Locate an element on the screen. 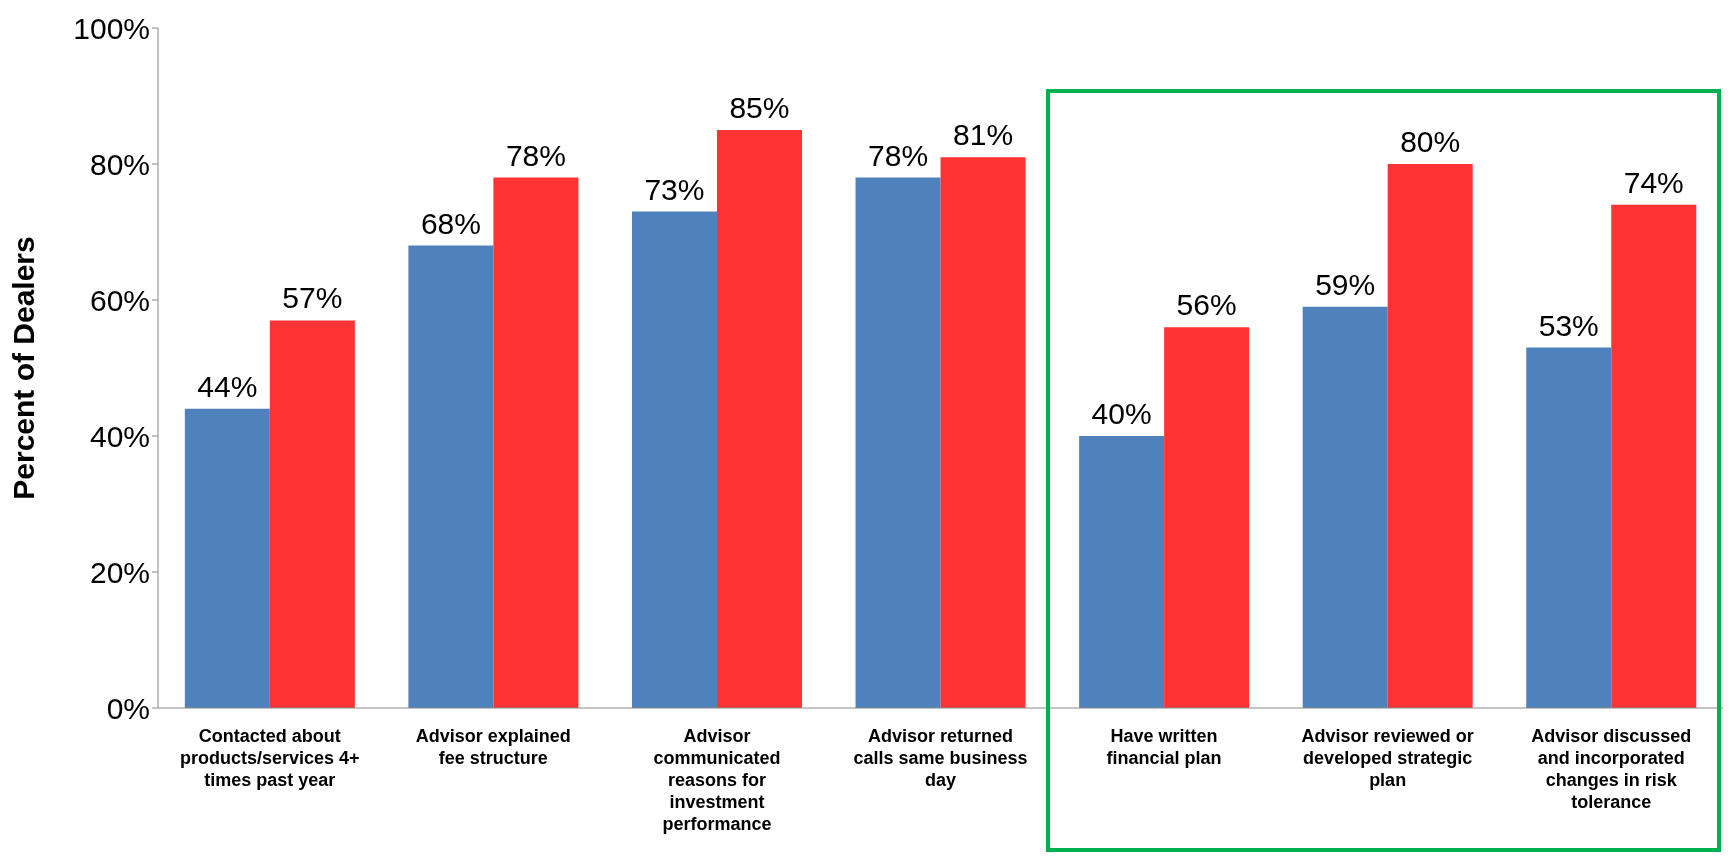  y-tick-label: 100% is located at coordinates (111, 28).